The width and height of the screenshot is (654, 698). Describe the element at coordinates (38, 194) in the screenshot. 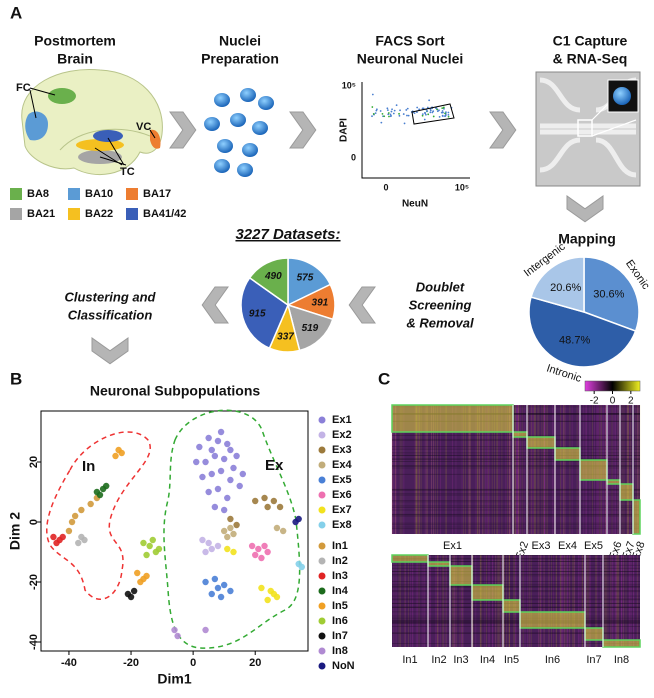

I see `legend-label: BA8` at that location.